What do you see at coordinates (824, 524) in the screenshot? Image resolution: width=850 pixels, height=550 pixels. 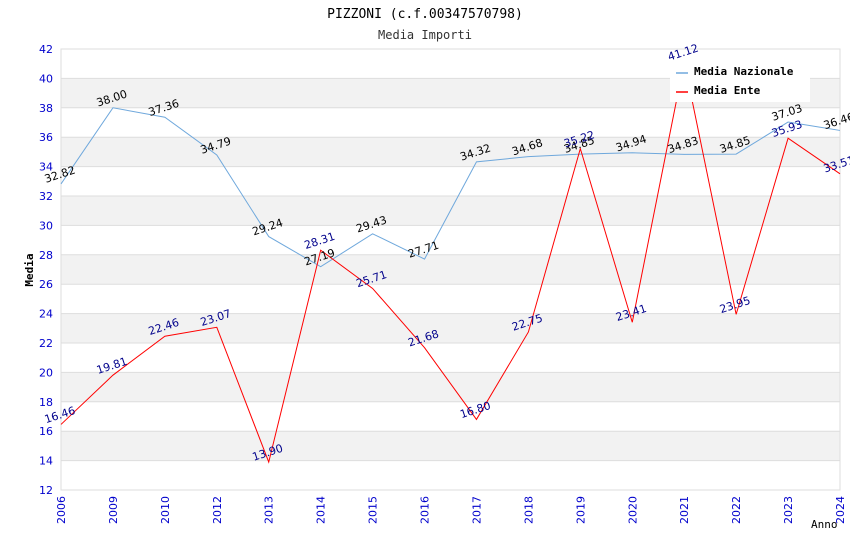 I see `x-axis-title: Anno` at bounding box center [824, 524].